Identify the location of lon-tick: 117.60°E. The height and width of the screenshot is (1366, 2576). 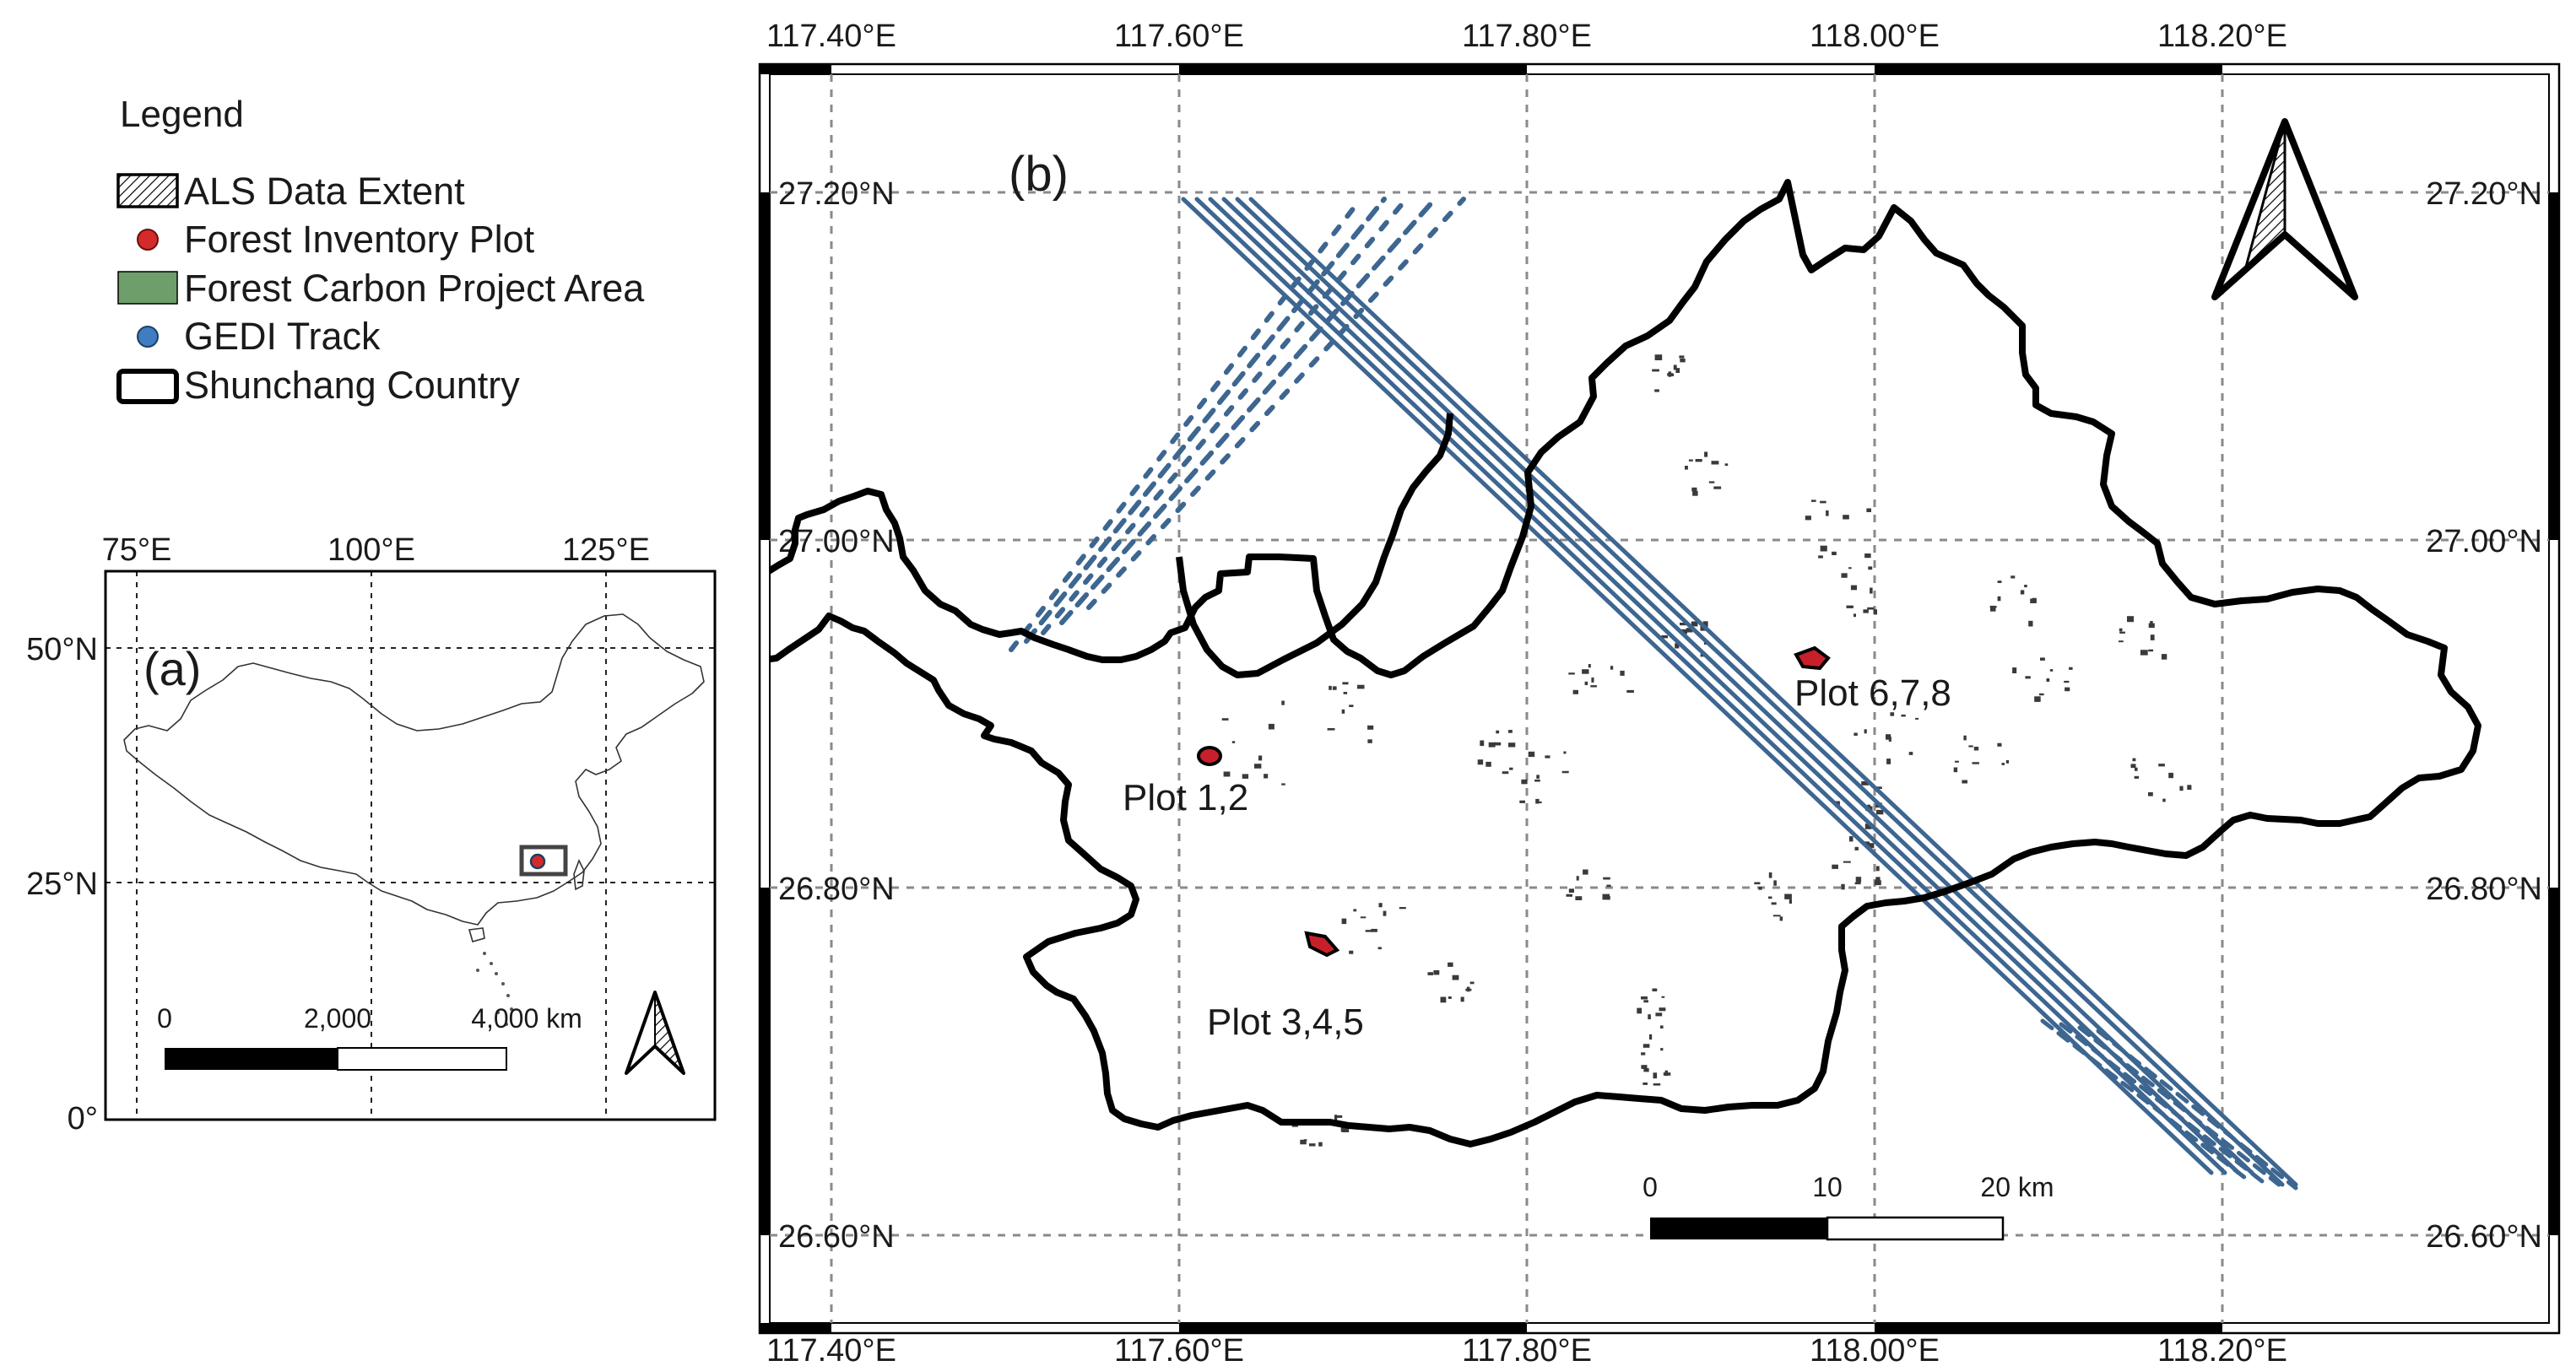
(1179, 36).